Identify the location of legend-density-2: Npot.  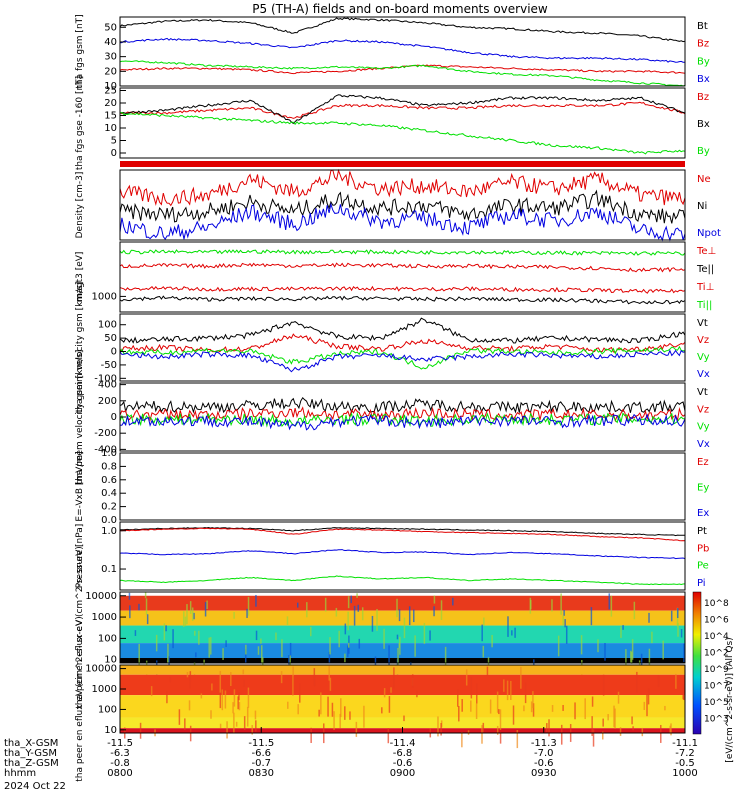
(709, 233).